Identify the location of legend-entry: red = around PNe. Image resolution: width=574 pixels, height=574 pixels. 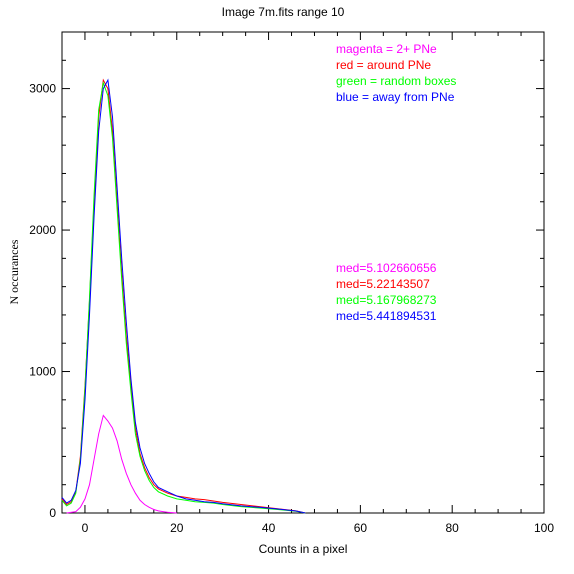
(383, 65).